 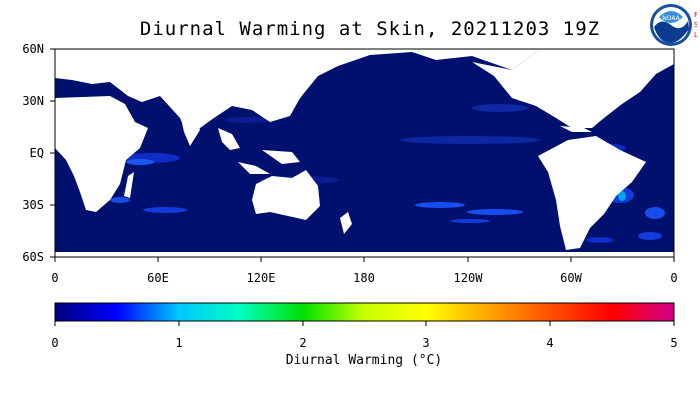 What do you see at coordinates (33, 101) in the screenshot?
I see `lat-label-30n: 30N` at bounding box center [33, 101].